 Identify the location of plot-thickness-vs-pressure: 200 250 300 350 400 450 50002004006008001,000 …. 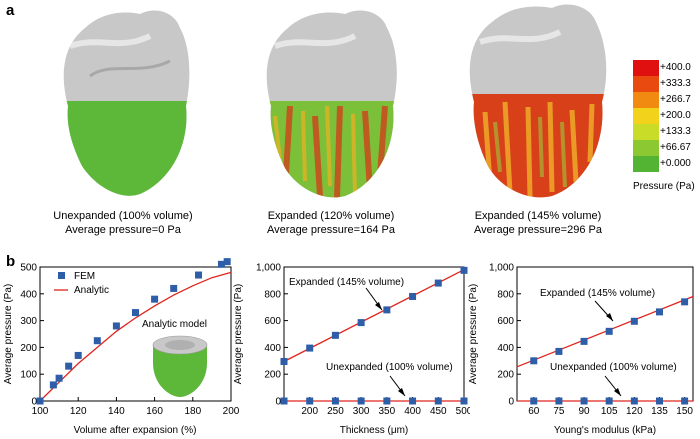
(351, 350).